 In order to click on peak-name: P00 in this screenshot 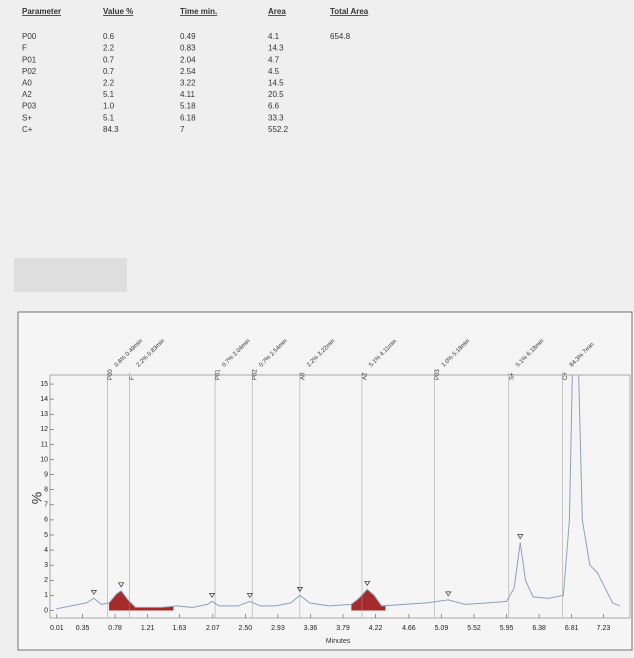, I will do `click(111, 374)`.